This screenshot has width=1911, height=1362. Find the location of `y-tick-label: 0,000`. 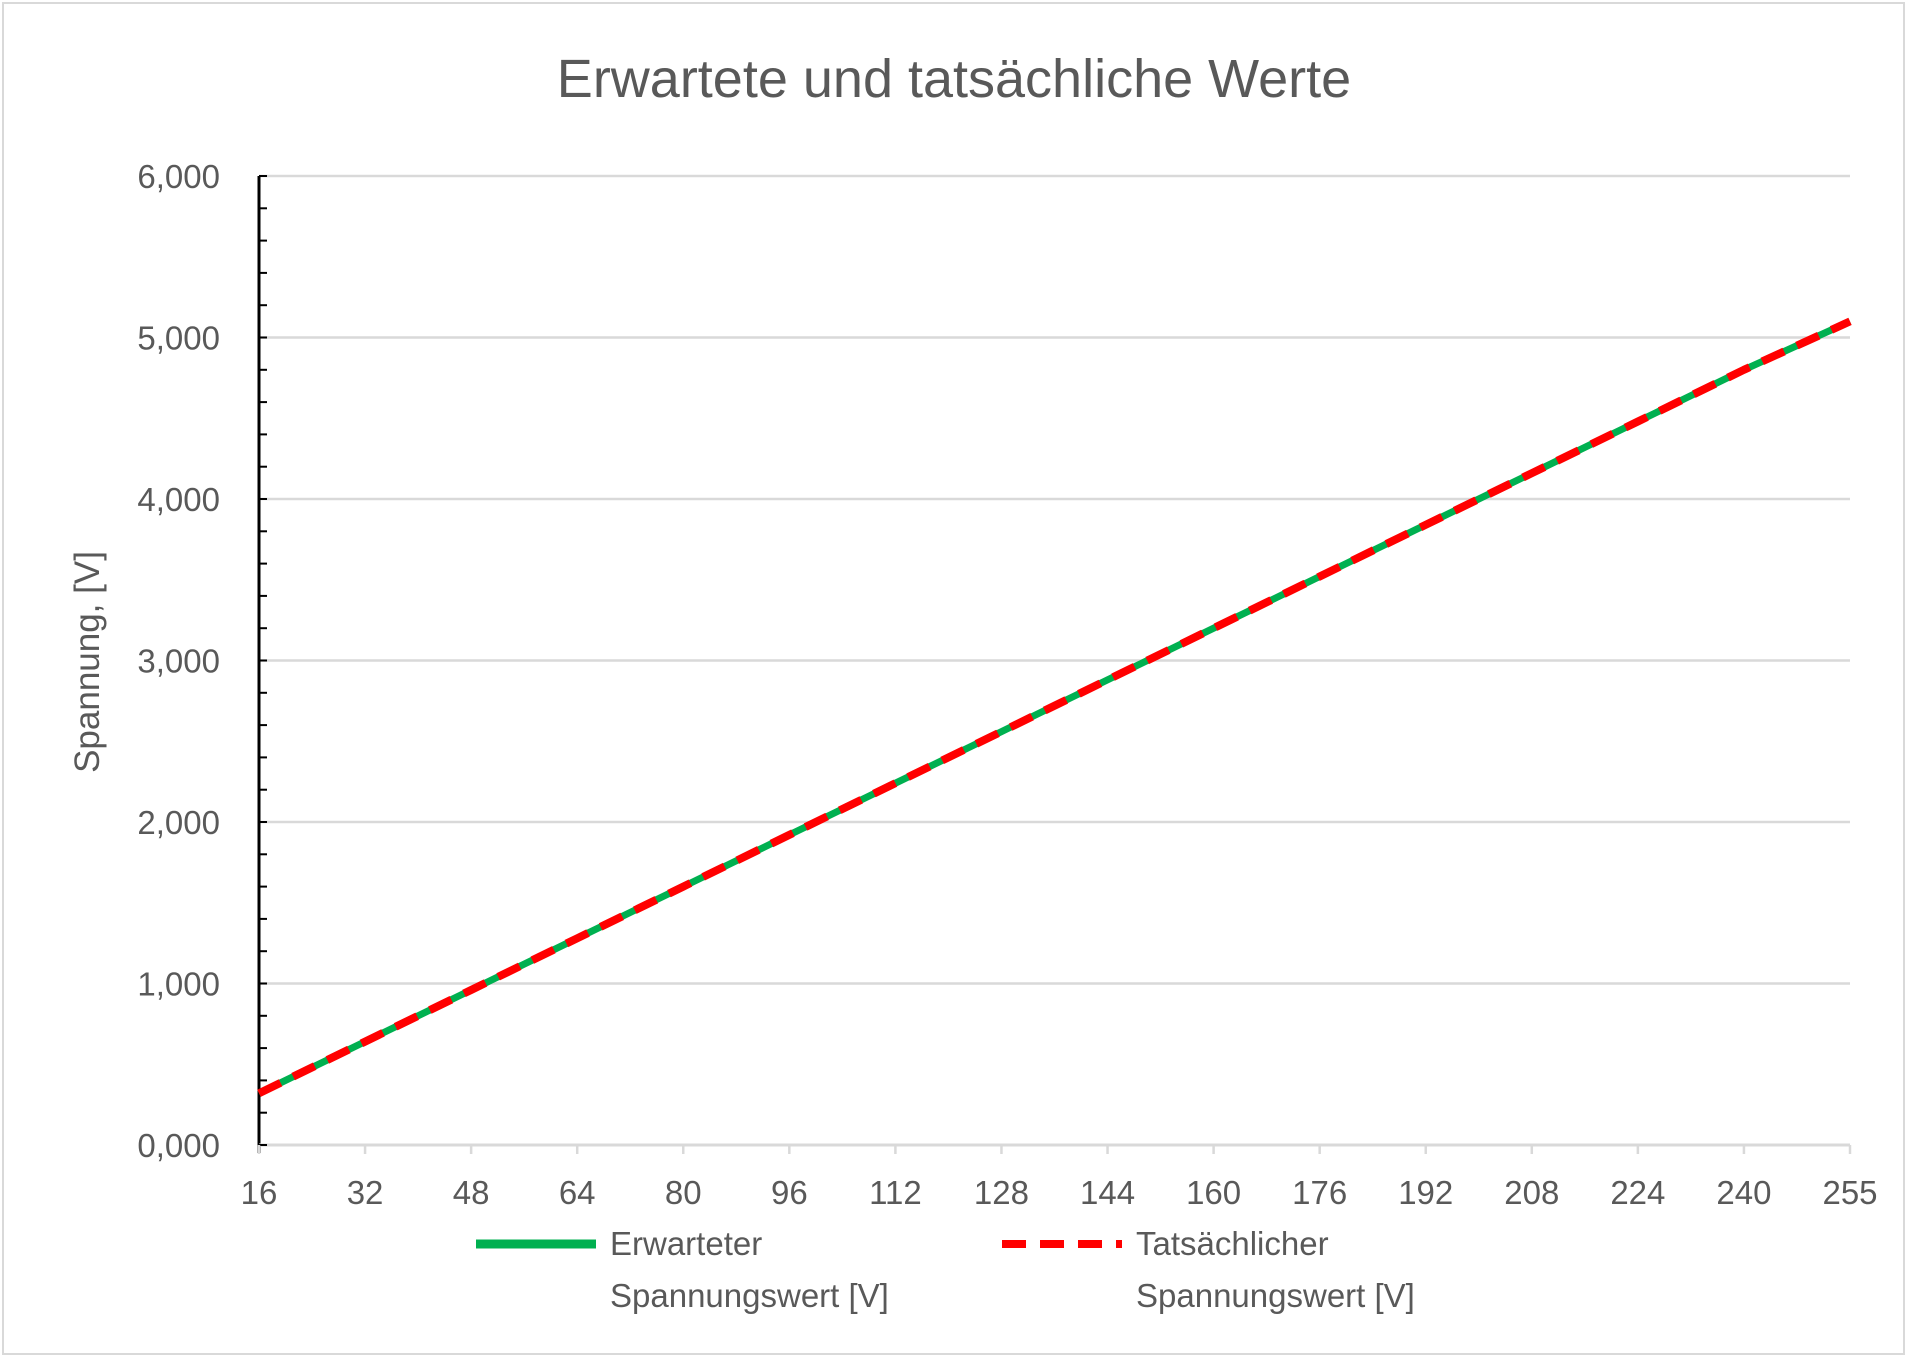

y-tick-label: 0,000 is located at coordinates (178, 1145).